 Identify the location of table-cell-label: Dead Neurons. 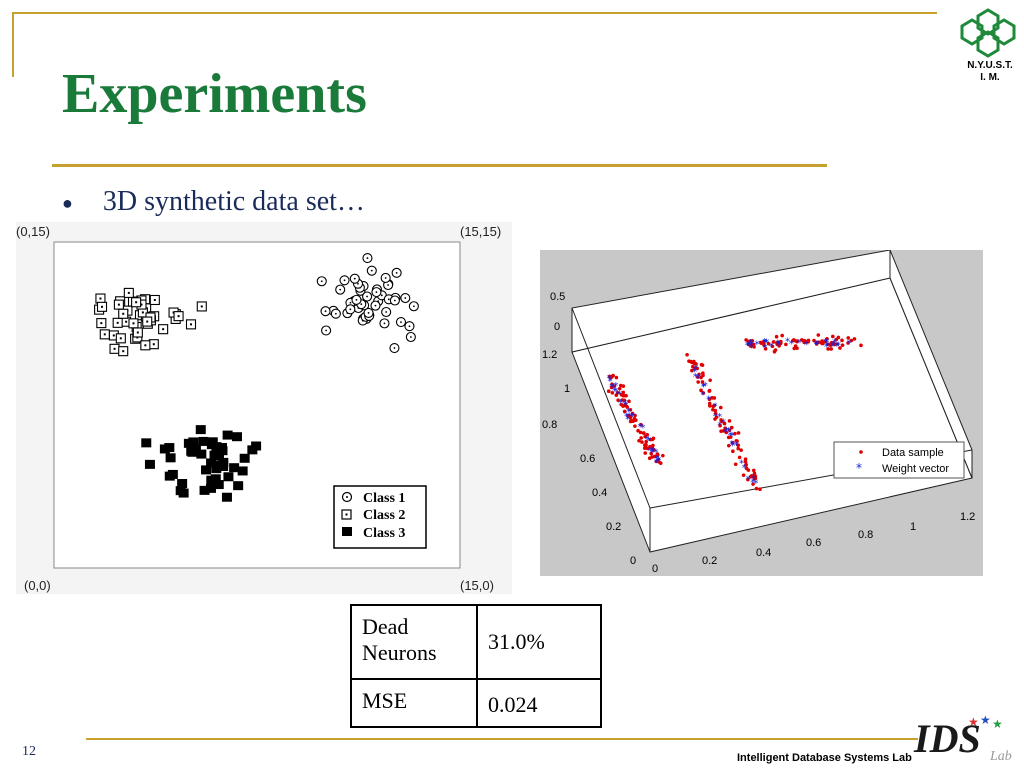
(414, 642).